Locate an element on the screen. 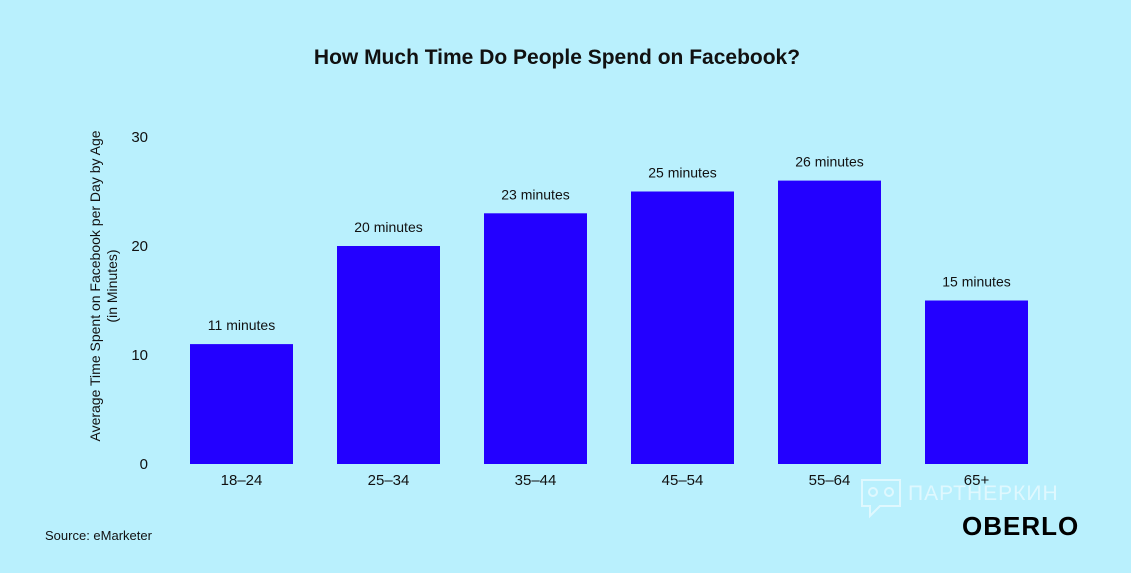  data-label: 23 minutes is located at coordinates (535, 194).